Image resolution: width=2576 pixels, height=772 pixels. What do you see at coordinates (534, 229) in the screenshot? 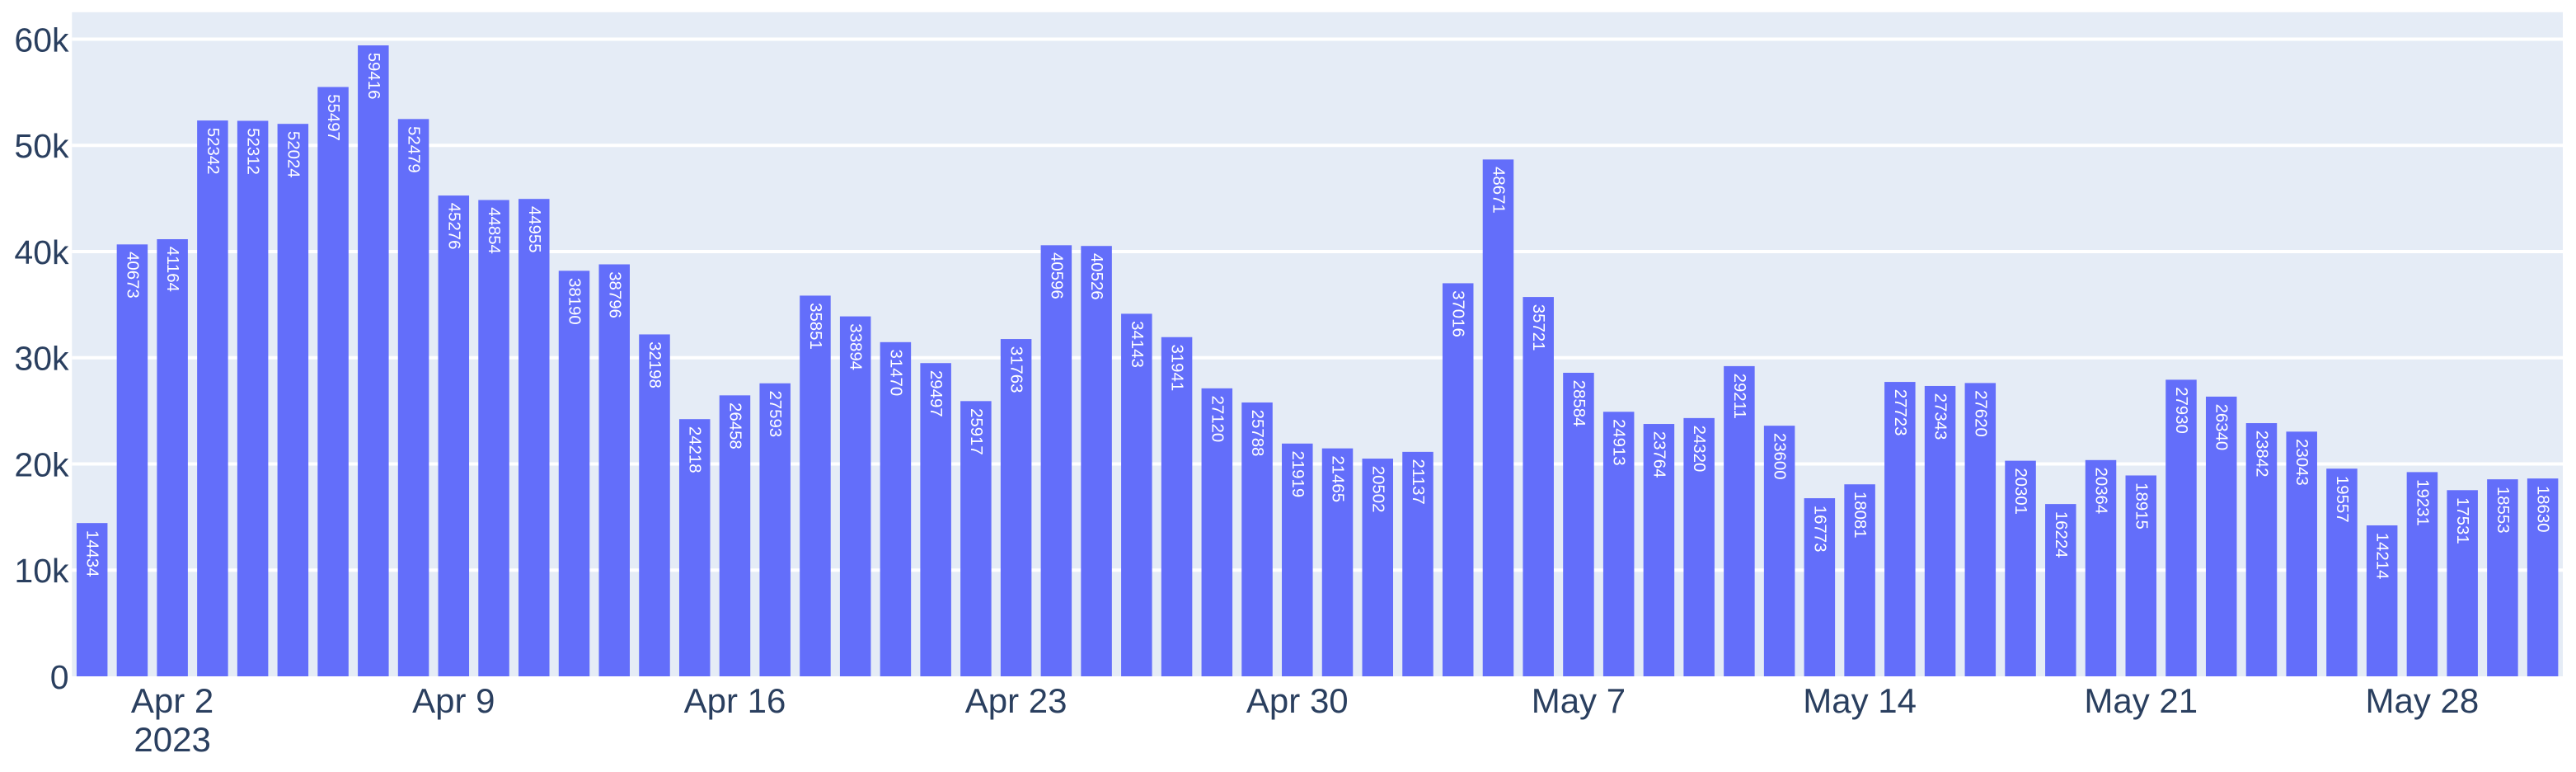
I see `svg-text: 44955` at bounding box center [534, 229].